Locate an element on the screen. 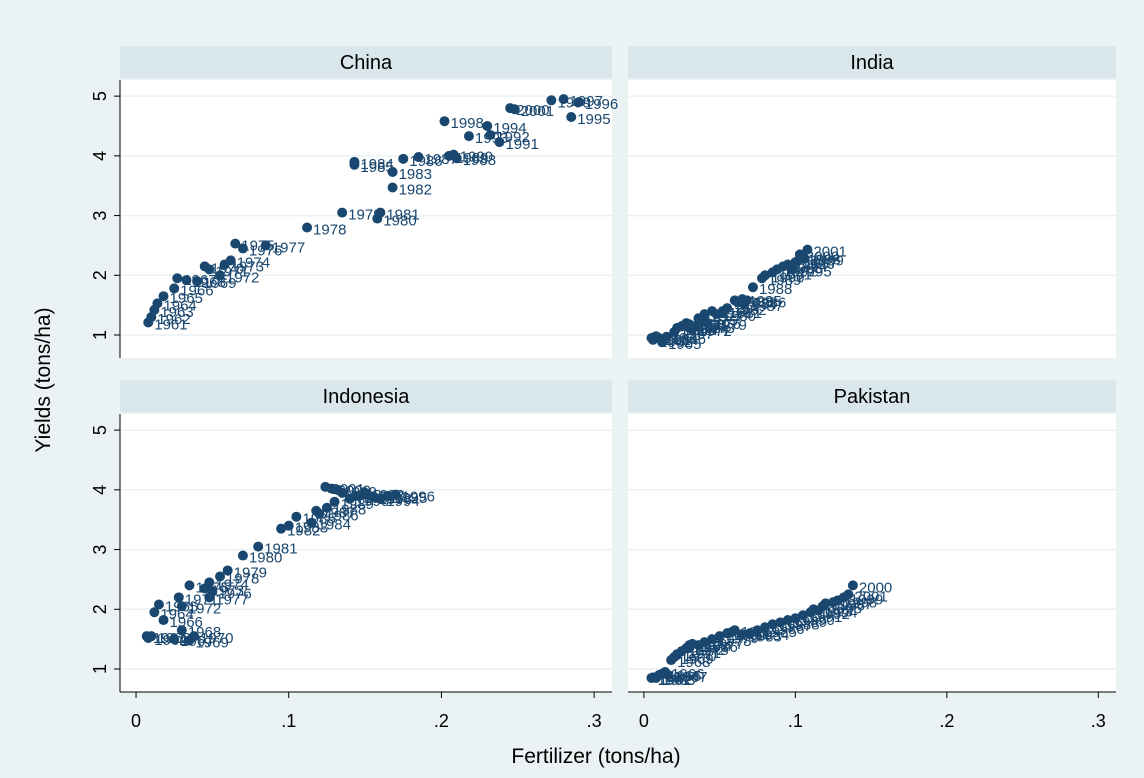  point-label: 1988 is located at coordinates (349, 510).